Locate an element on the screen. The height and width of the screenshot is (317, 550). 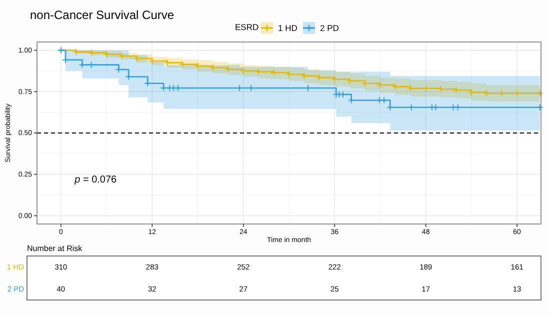
legend-label: 1 HD is located at coordinates (288, 28).